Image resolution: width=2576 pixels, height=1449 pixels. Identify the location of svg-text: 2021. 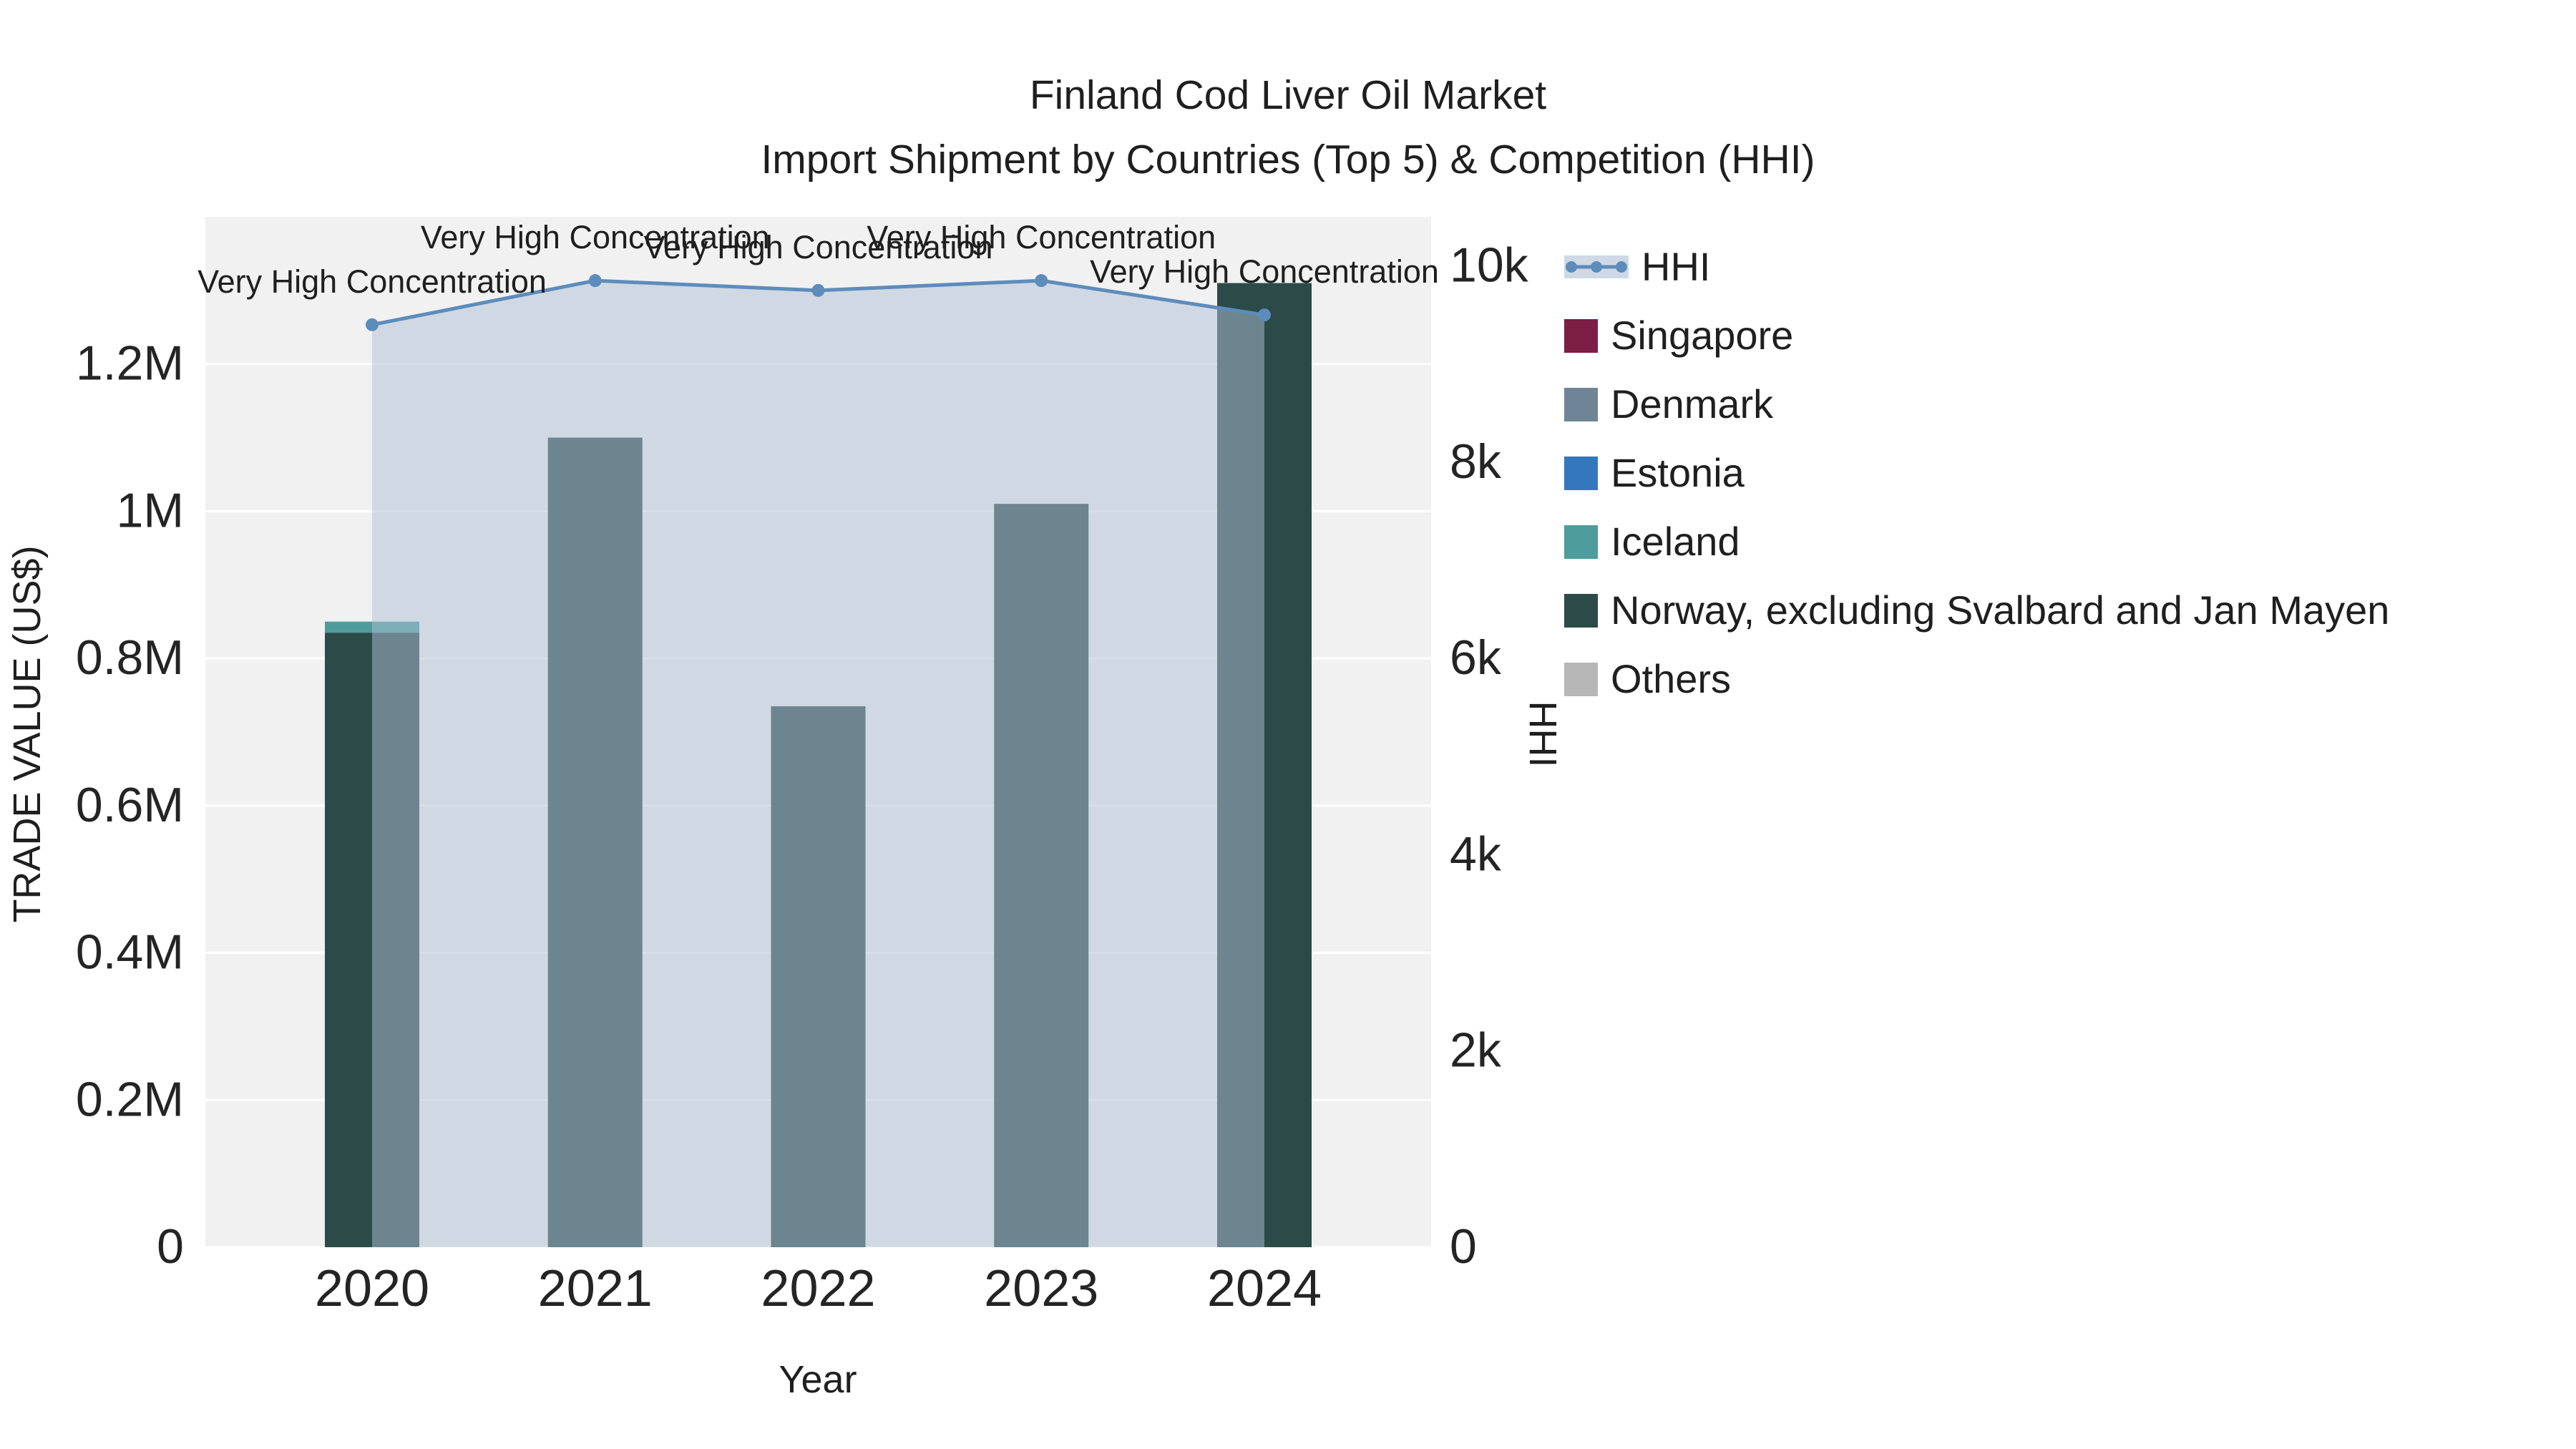
(595, 1288).